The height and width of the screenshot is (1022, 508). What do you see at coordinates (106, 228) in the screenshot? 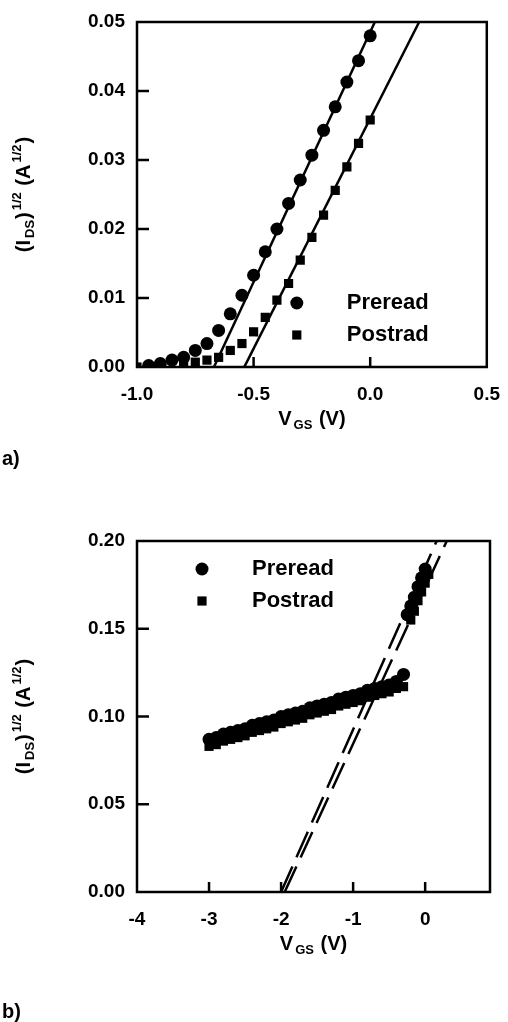
I see `y-tick-label: 0.02` at bounding box center [106, 228].